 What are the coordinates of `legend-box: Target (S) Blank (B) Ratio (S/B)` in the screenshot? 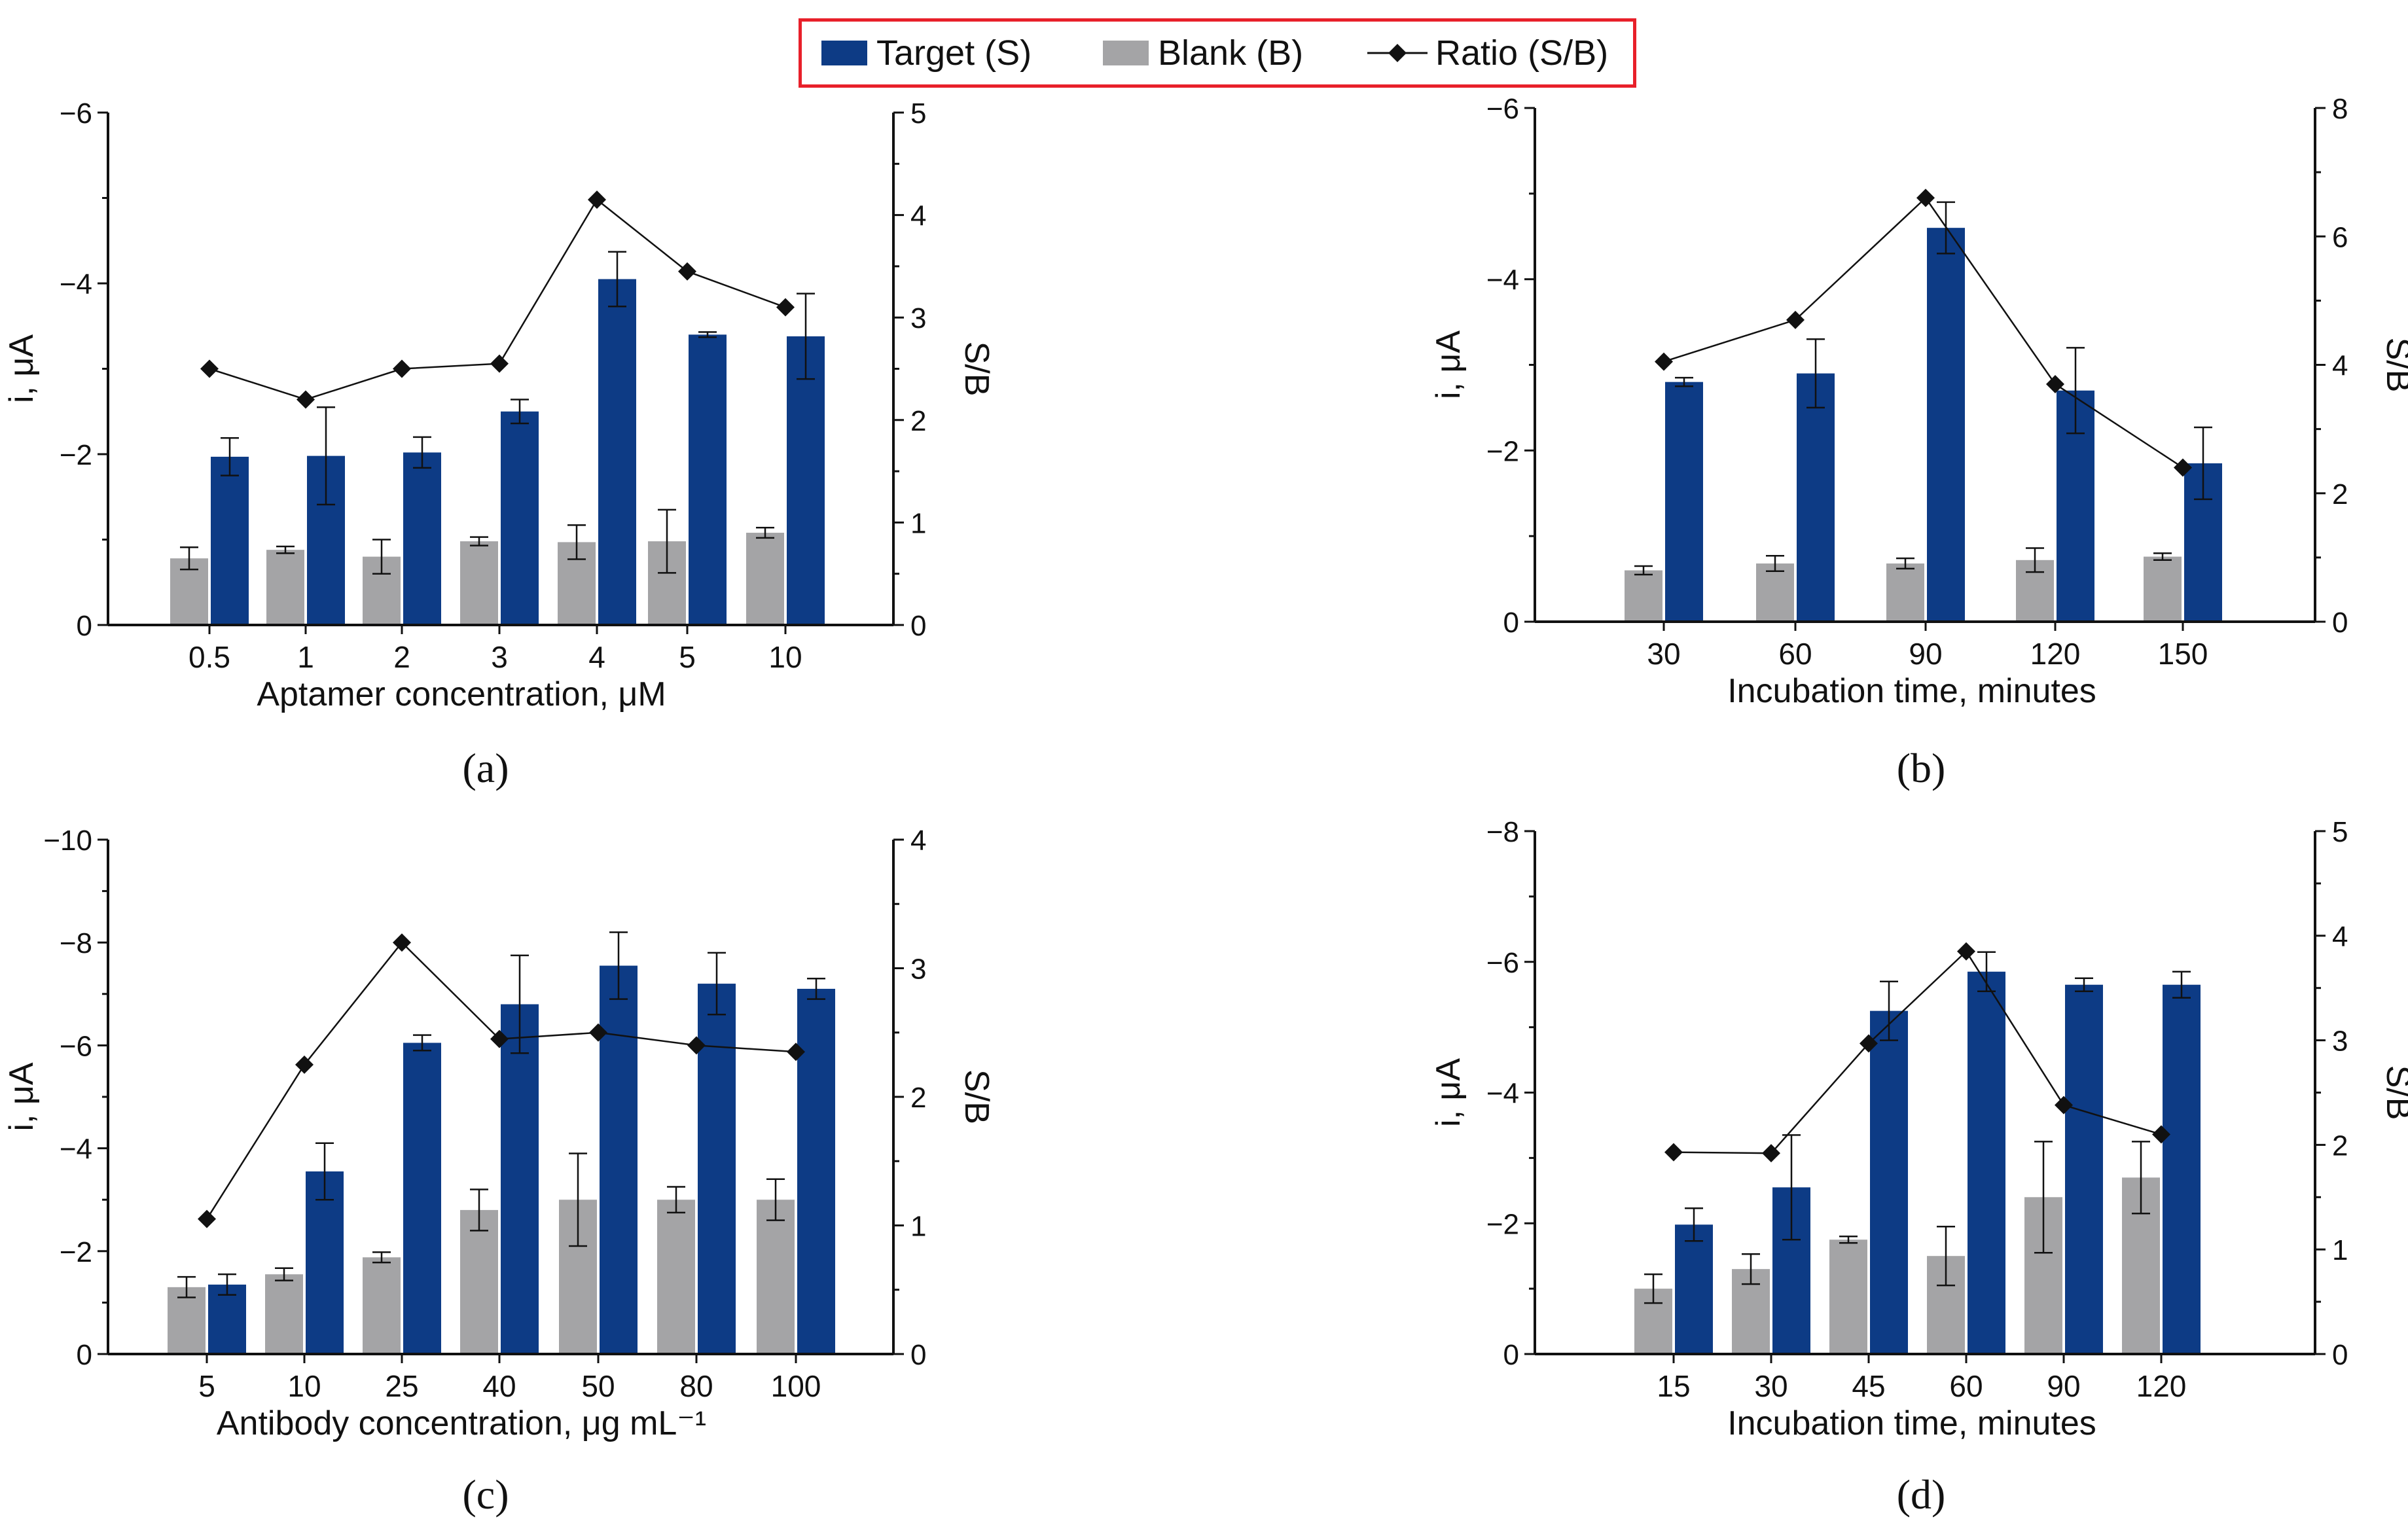 It's located at (1217, 53).